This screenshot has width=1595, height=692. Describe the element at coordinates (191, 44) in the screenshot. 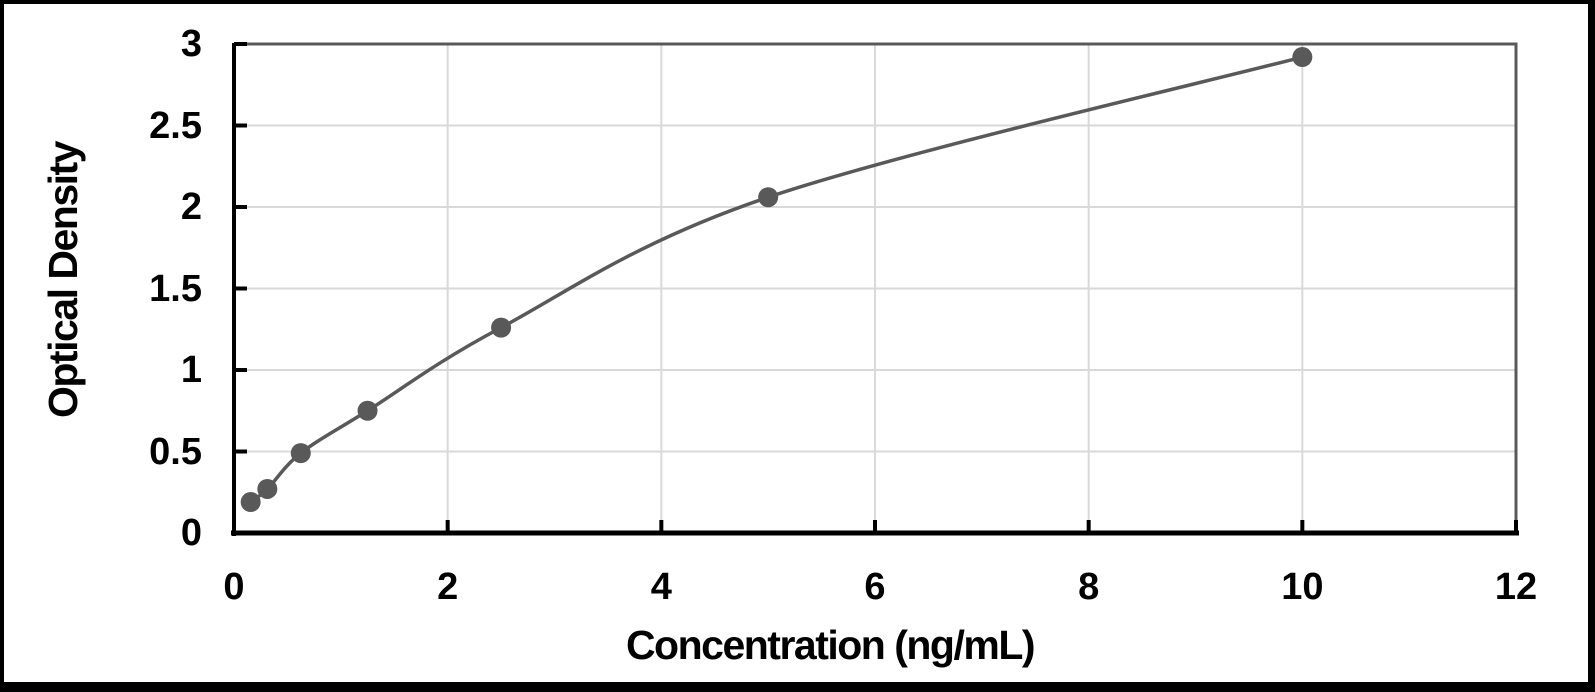

I see `y-tick-label: 3` at that location.